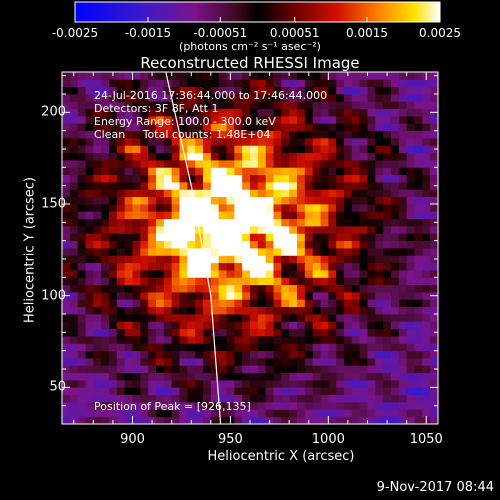 The width and height of the screenshot is (500, 500). I want to click on annotation-energy-range: Energy Range: 100.0 - 300.0 keV, so click(185, 121).